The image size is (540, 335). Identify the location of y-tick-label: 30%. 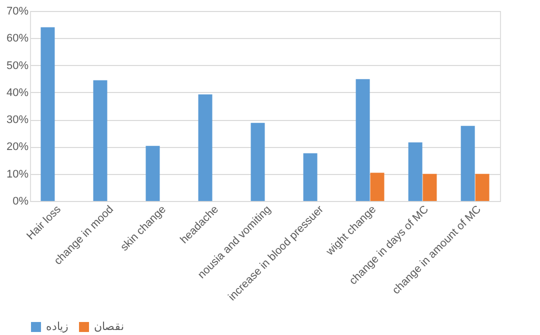
(17, 120).